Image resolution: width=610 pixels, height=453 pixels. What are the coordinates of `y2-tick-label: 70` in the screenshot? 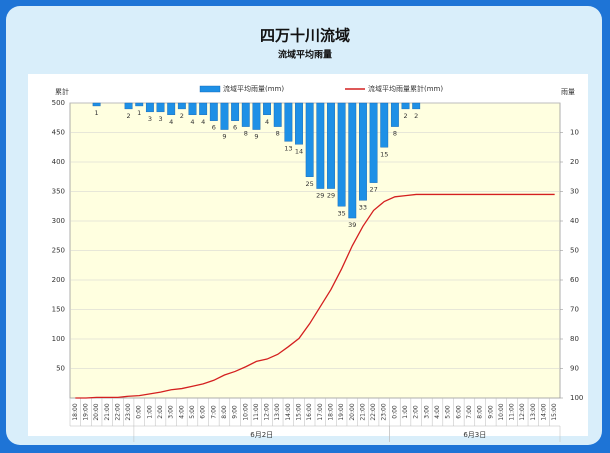 It's located at (574, 310).